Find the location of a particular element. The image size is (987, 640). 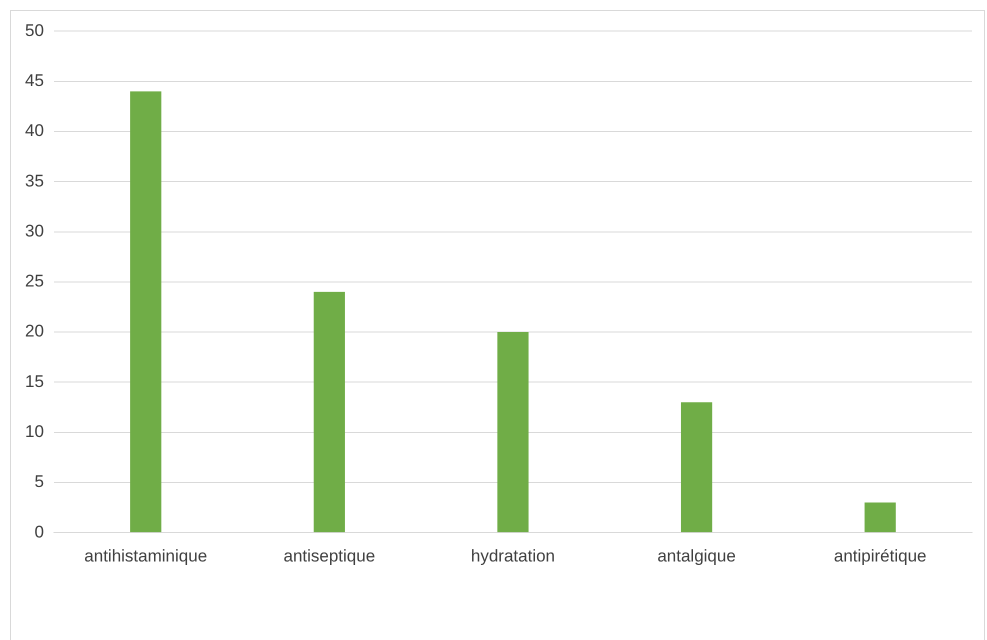

y-tick-label: 40 is located at coordinates (34, 130).